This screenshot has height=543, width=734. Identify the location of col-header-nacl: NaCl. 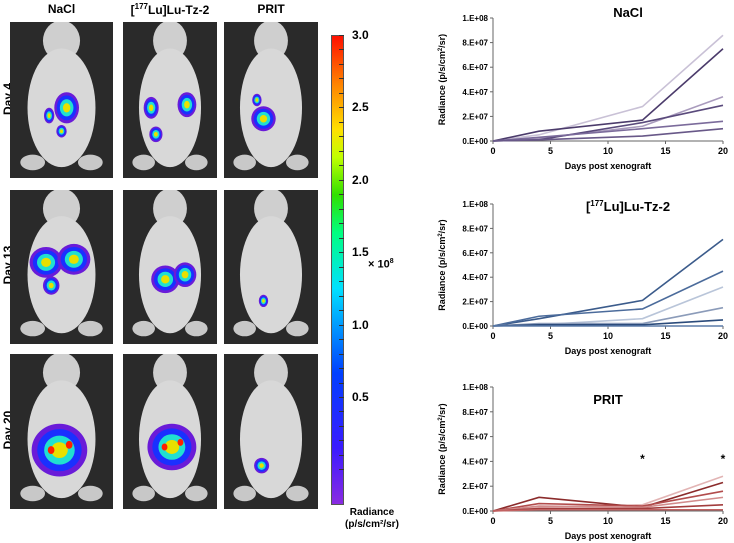
(61, 9).